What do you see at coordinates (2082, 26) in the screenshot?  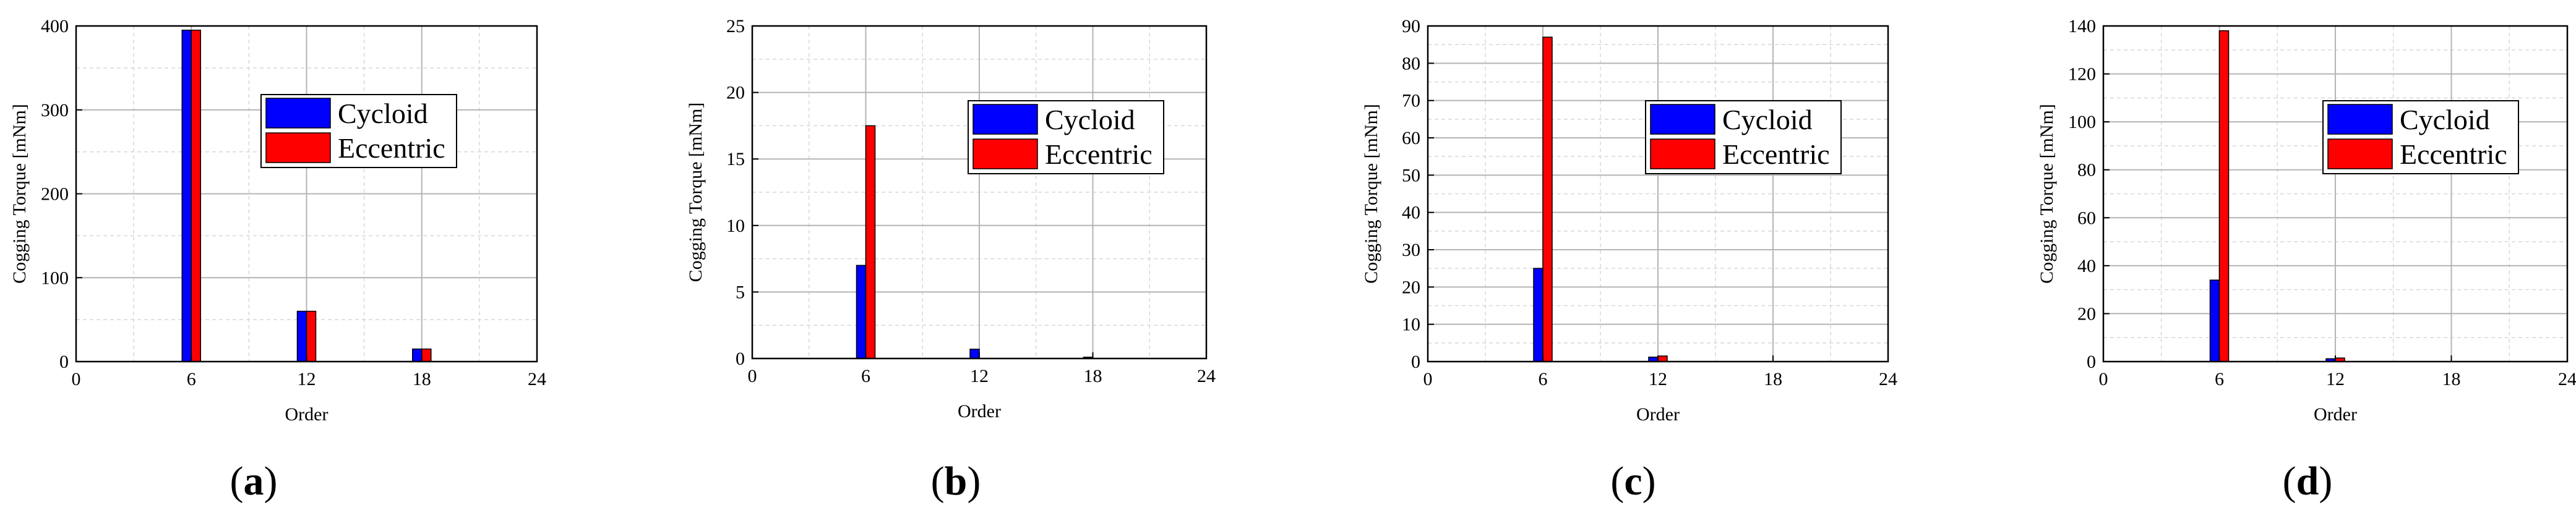 I see `y-tick-label: 140` at bounding box center [2082, 26].